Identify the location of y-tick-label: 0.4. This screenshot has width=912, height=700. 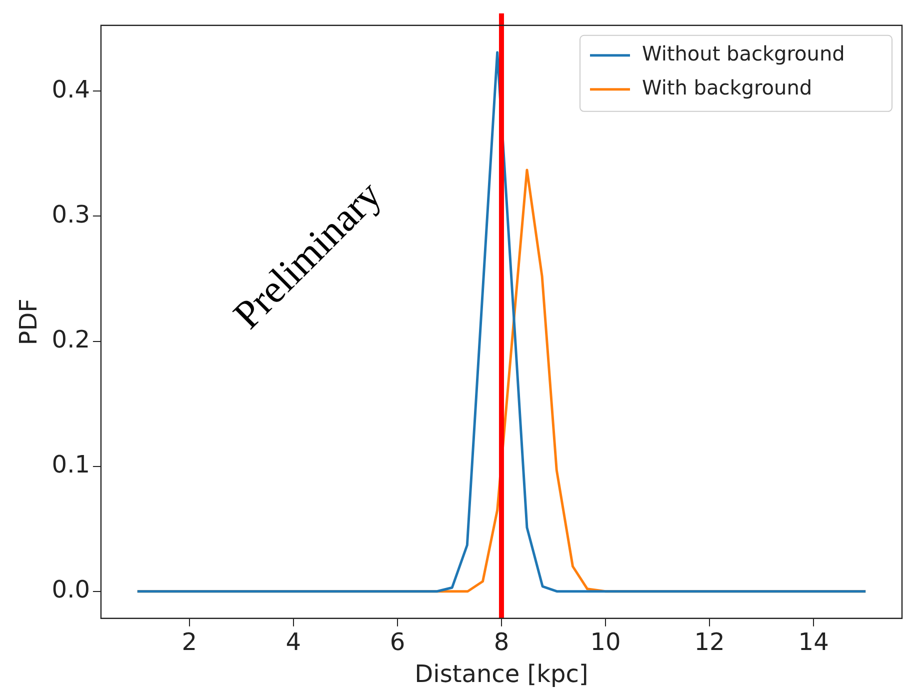
(71, 89).